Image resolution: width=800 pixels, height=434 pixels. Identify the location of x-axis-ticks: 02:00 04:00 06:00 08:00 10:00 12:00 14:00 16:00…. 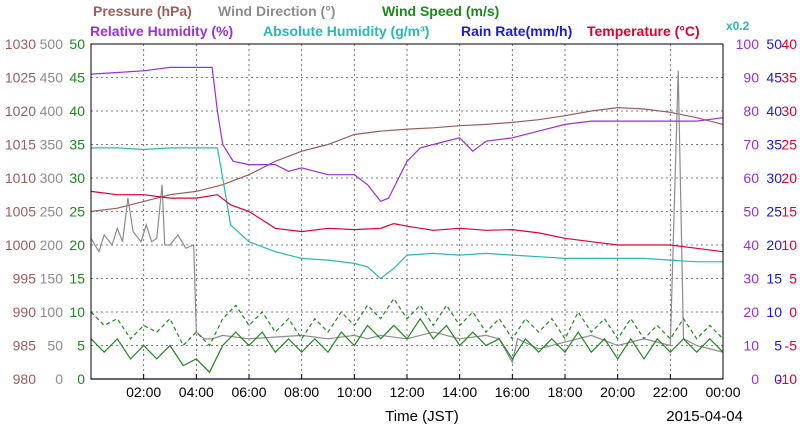
(433, 387).